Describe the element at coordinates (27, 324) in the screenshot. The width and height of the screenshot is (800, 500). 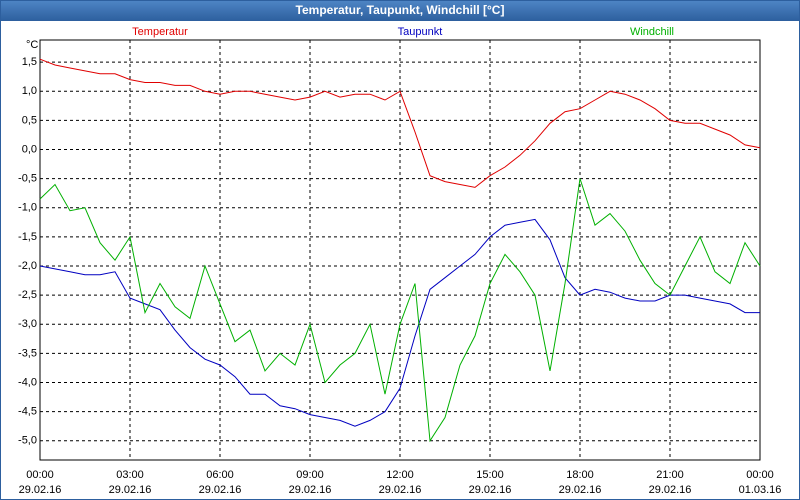
I see `y-tick-label: -3,0` at that location.